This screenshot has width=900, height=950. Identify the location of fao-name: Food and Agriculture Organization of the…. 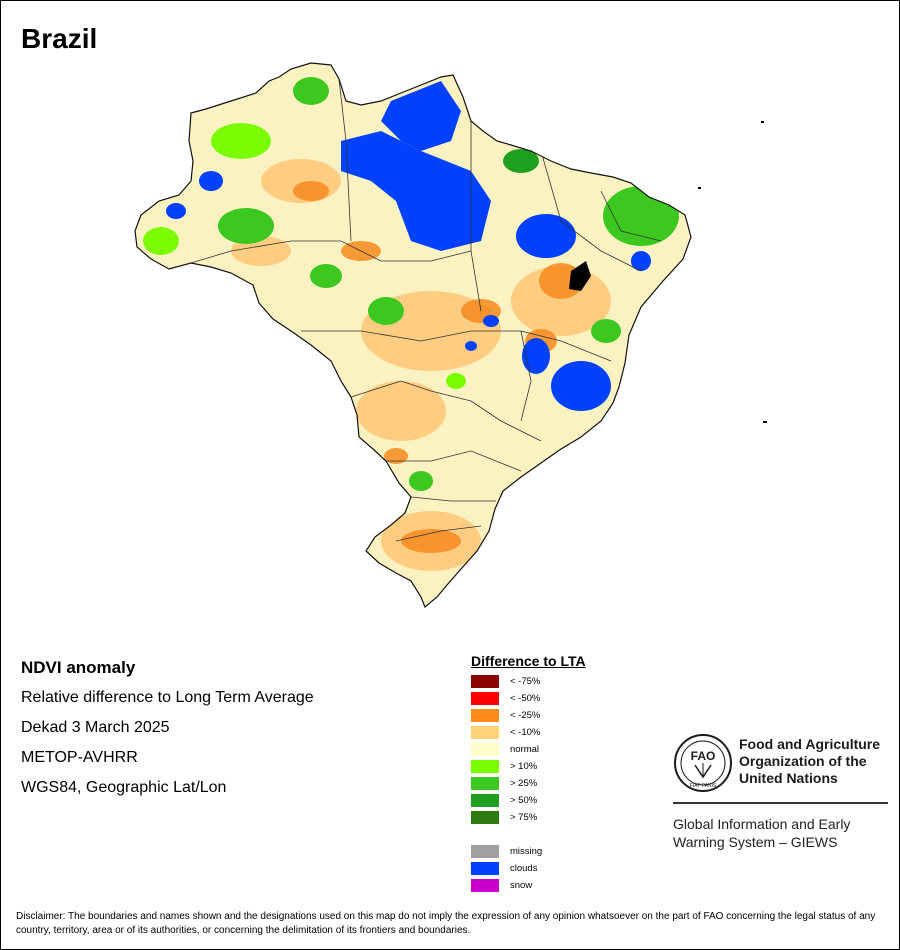
(819, 761).